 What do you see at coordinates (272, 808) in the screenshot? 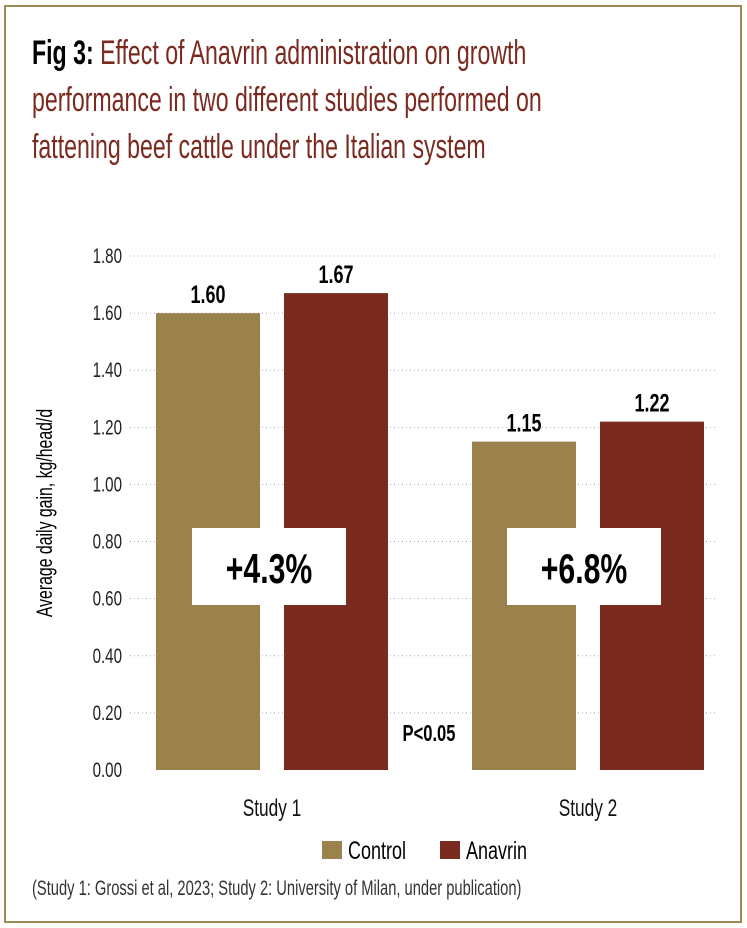
I see `x-tick-label: Study 1` at bounding box center [272, 808].